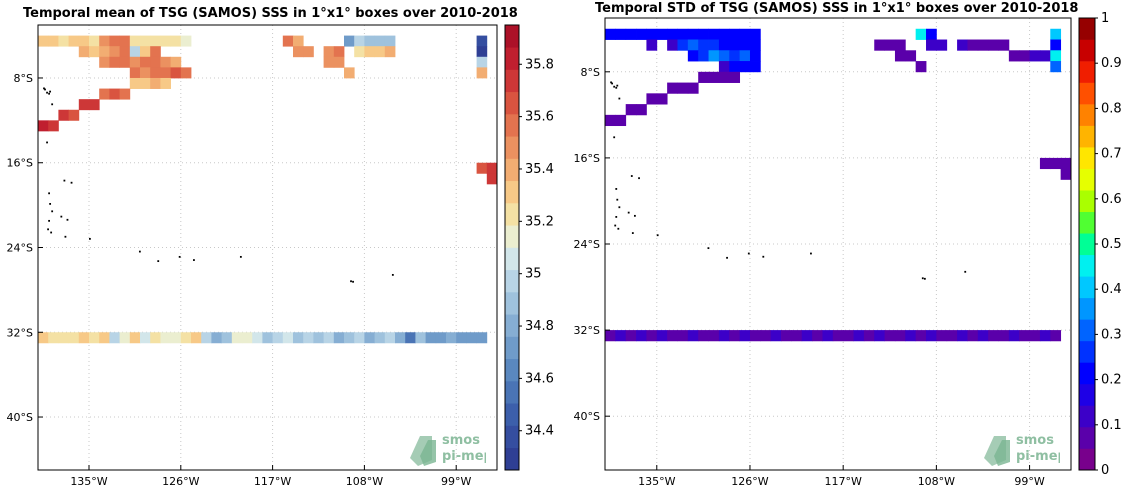 The width and height of the screenshot is (1127, 492). What do you see at coordinates (1111, 244) in the screenshot?
I see `colorbar-tick-label: 0.5` at bounding box center [1111, 244].